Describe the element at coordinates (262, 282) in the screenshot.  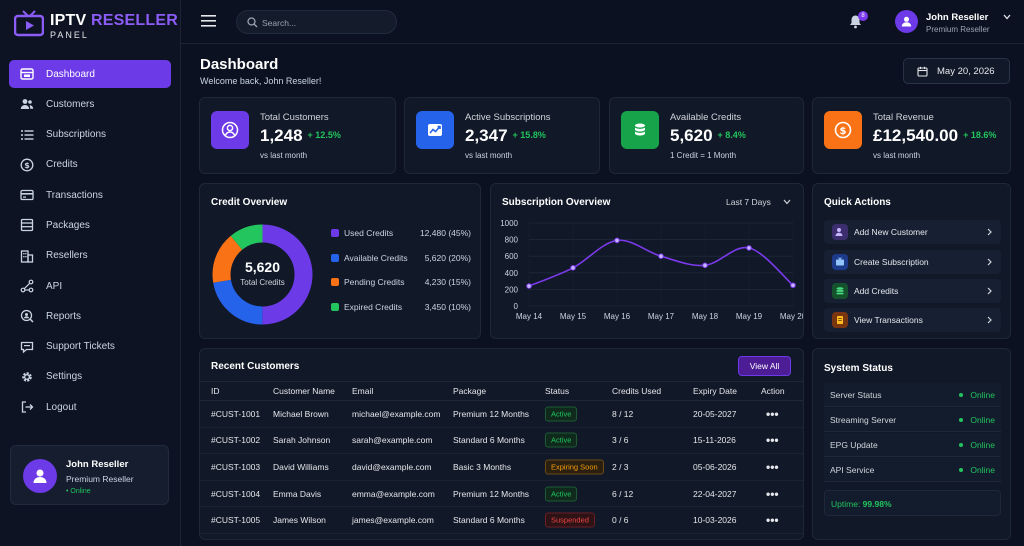
I see `donut-center-label: Total Credits` at that location.